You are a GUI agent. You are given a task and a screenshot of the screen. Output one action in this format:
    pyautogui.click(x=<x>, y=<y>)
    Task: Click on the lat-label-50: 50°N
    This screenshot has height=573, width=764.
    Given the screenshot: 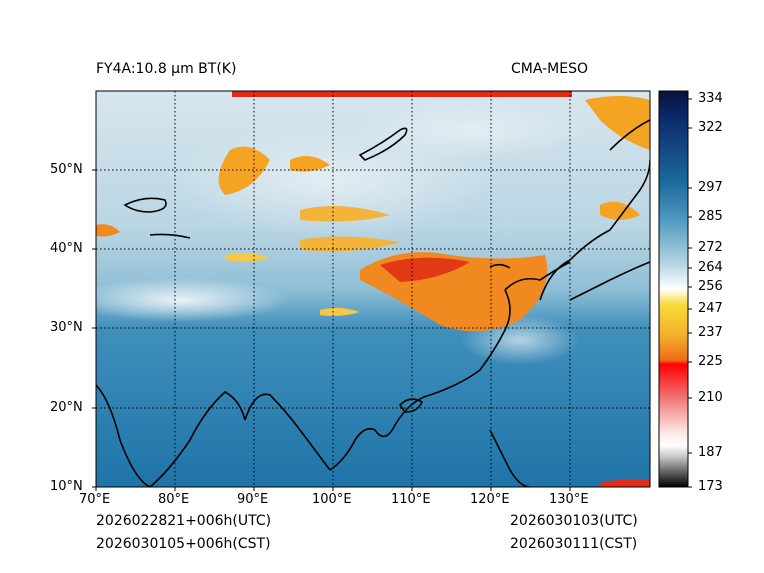 What is the action you would take?
    pyautogui.click(x=66, y=169)
    